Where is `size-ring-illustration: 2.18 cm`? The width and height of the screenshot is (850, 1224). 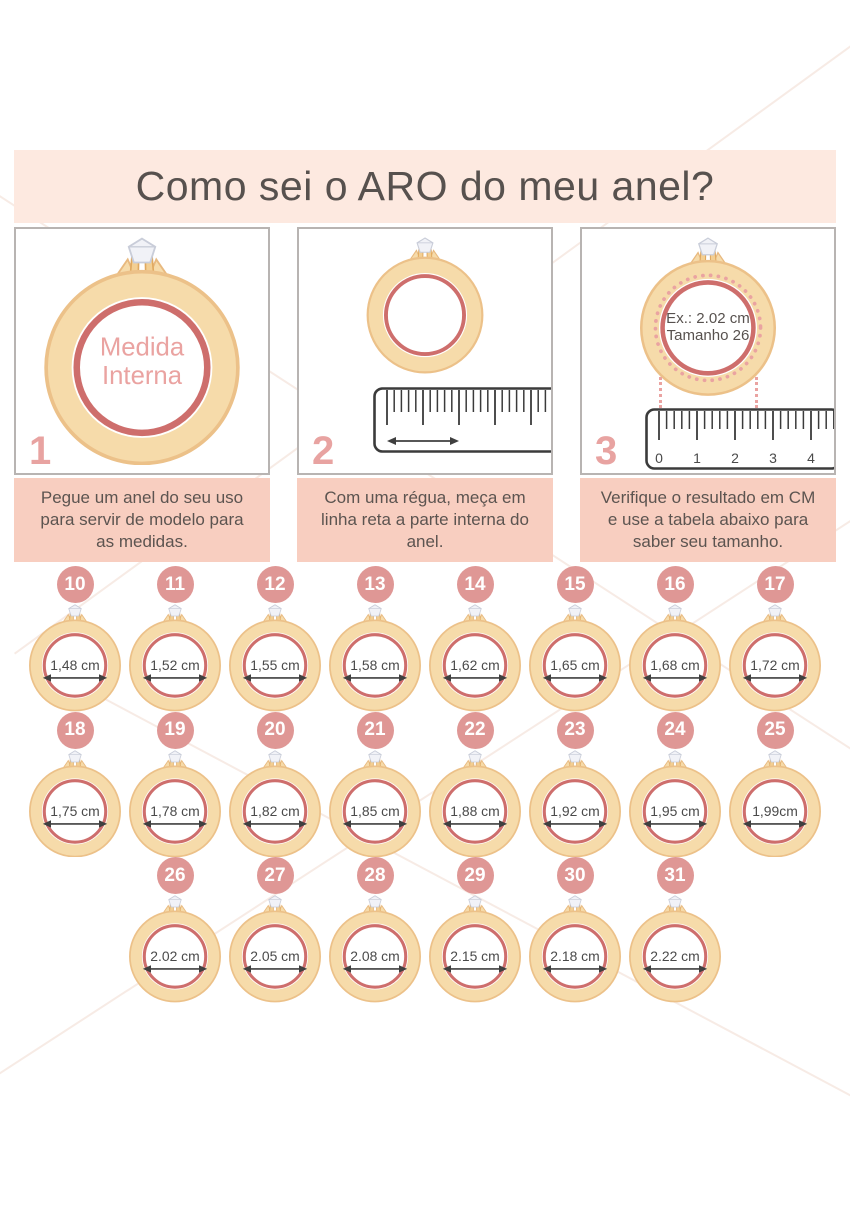 size-ring-illustration: 2.18 cm is located at coordinates (575, 949).